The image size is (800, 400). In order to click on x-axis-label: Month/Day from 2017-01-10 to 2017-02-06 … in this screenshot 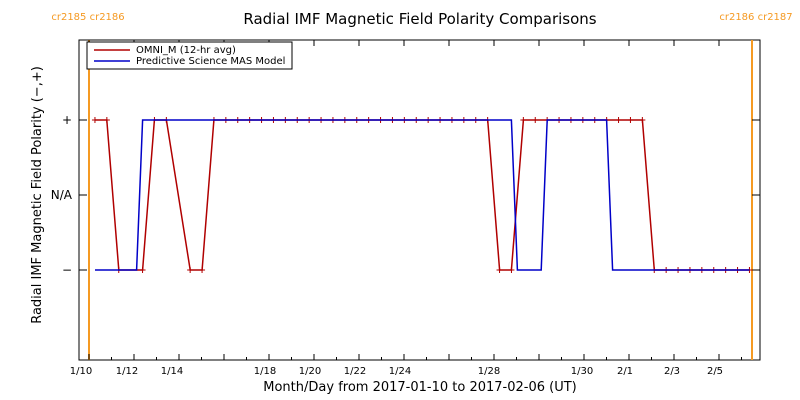, I will do `click(419, 387)`.